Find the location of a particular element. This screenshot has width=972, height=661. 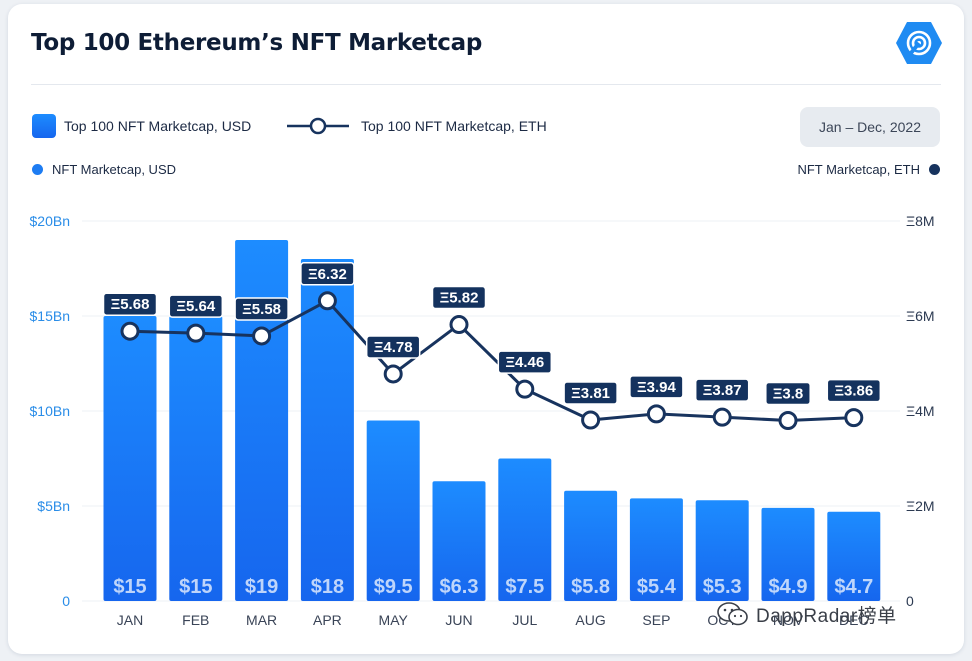

legend-label-eth: Top 100 NFT Marketcap, ETH is located at coordinates (454, 126).